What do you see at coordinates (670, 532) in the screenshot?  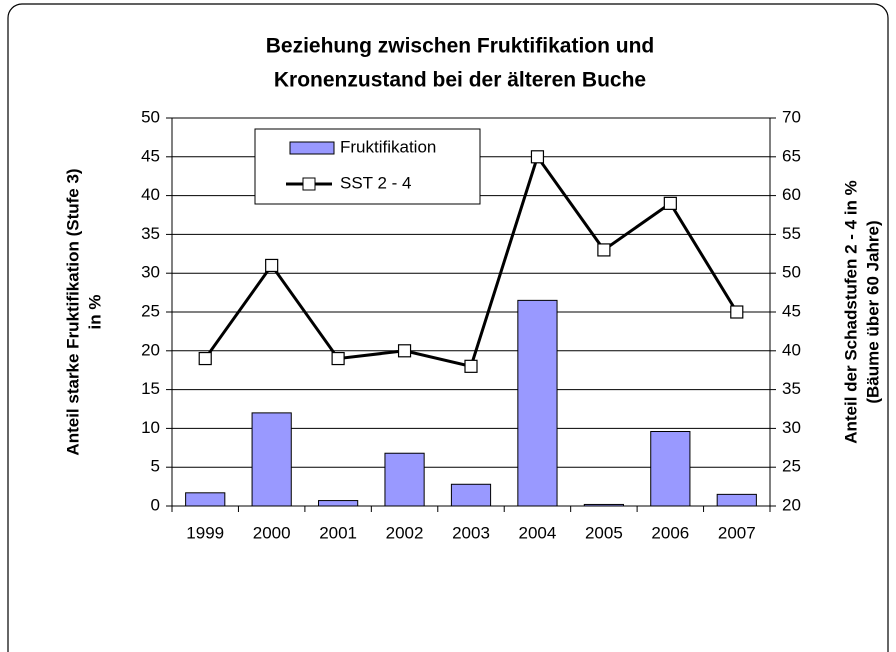 I see `x-tick-label: 2006` at bounding box center [670, 532].